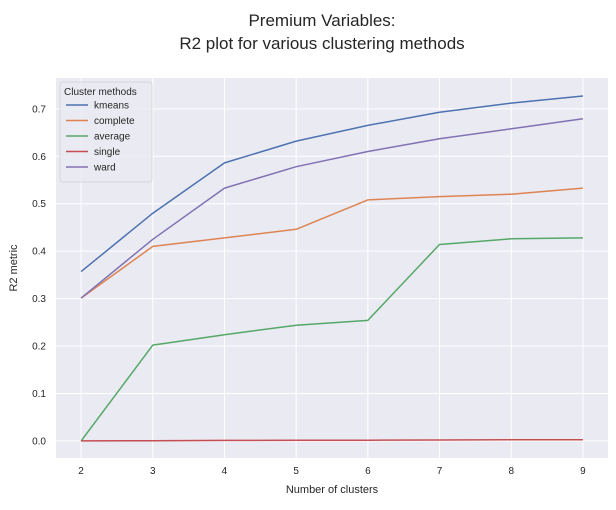 The width and height of the screenshot is (616, 510). Describe the element at coordinates (104, 168) in the screenshot. I see `legend-label-ward: ward` at that location.